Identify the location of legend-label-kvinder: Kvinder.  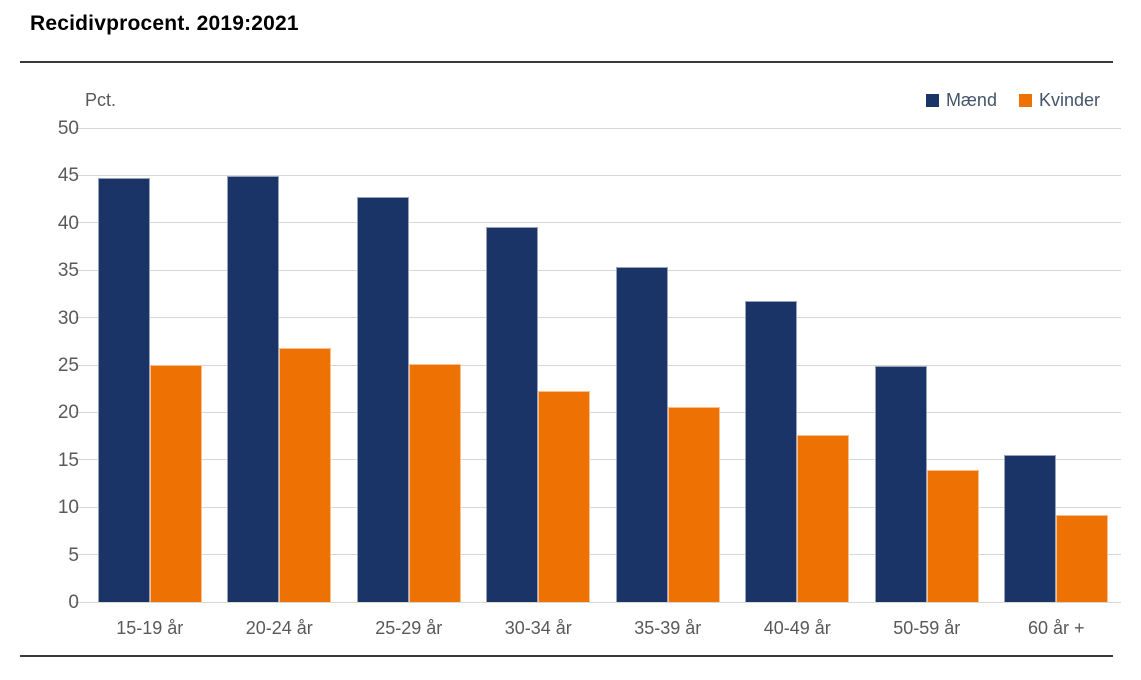
(1069, 100).